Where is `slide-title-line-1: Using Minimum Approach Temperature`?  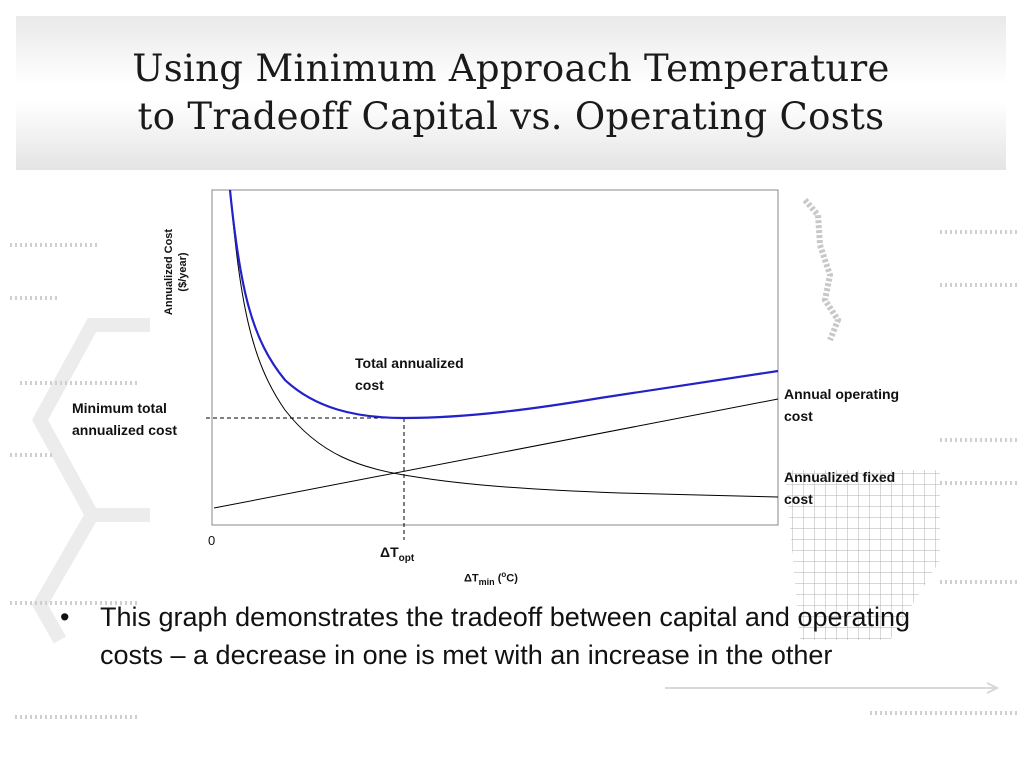
slide-title-line-1: Using Minimum Approach Temperature is located at coordinates (511, 68).